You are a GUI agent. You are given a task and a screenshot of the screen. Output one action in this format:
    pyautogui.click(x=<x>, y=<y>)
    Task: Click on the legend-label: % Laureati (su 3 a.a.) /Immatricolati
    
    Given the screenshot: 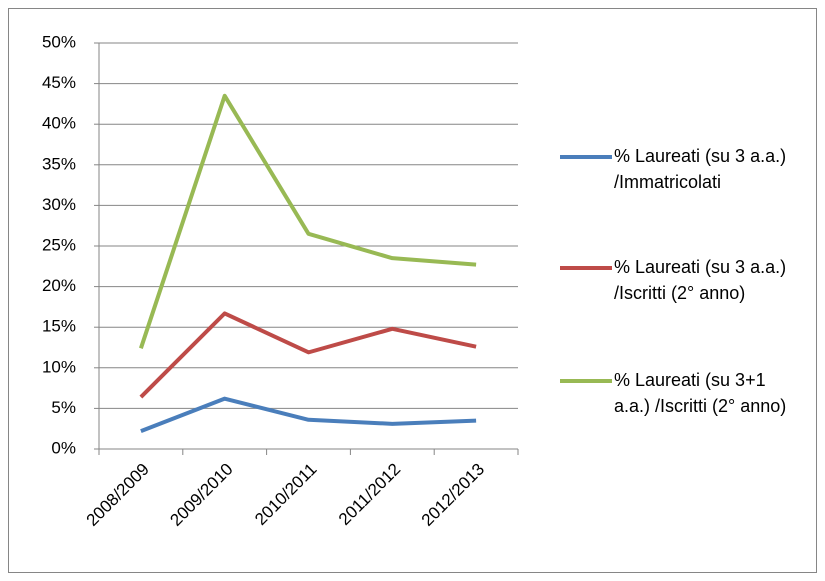 What is the action you would take?
    pyautogui.click(x=700, y=169)
    